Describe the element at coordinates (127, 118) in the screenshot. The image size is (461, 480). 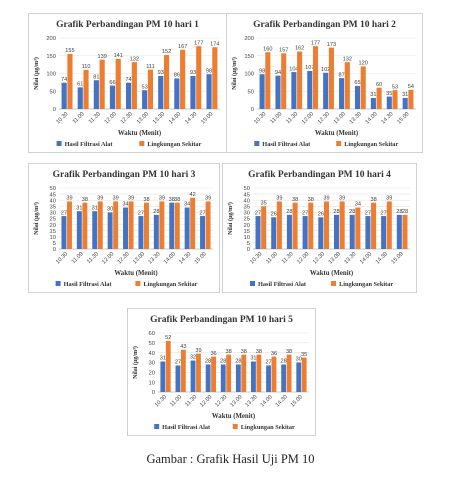
I see `x-tick-label: 12.30` at that location.